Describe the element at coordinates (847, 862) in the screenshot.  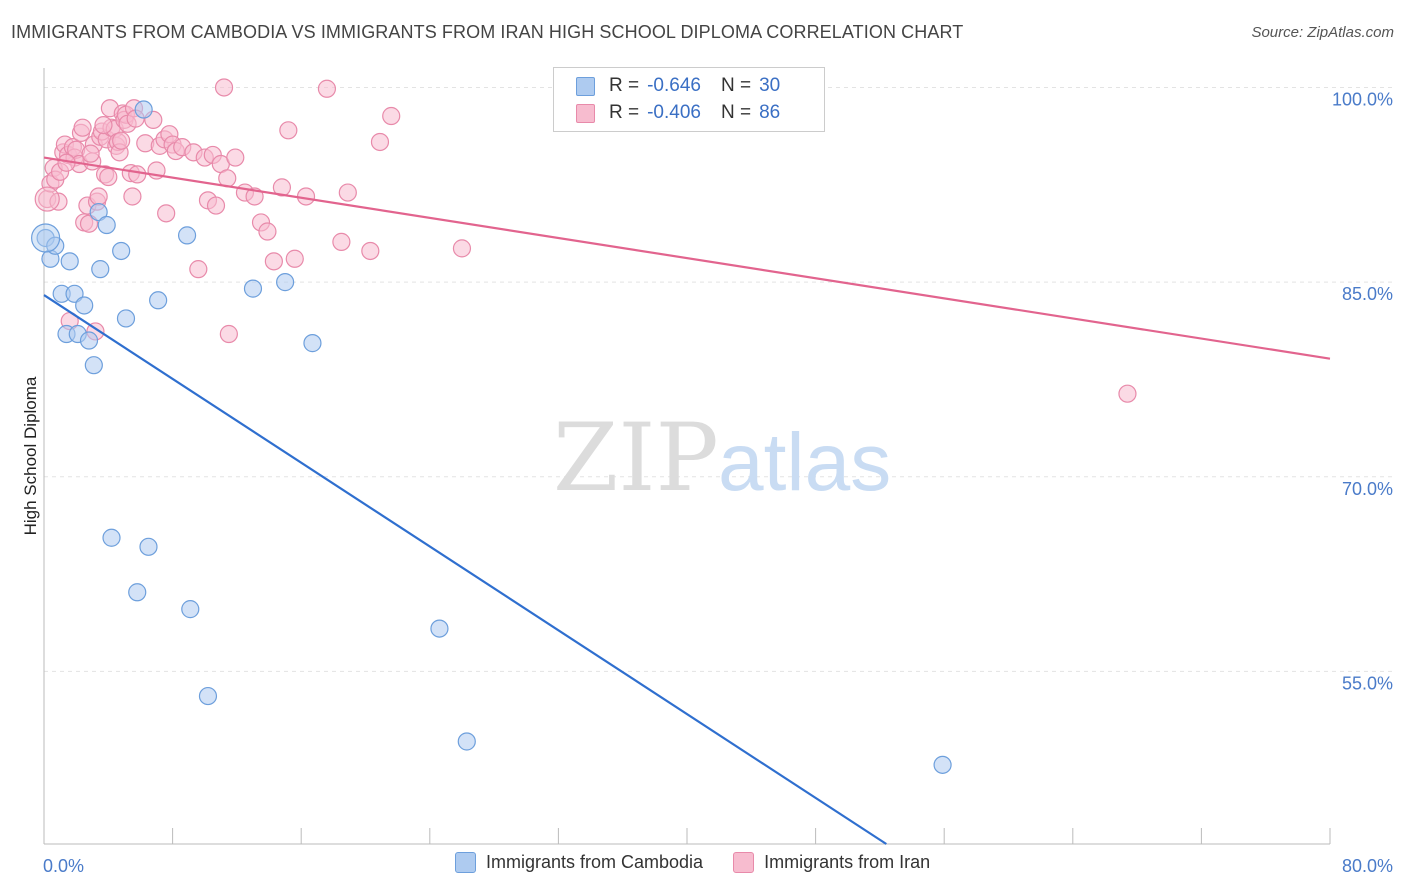
I see `legend-label-iran: Immigrants from Iran` at that location.